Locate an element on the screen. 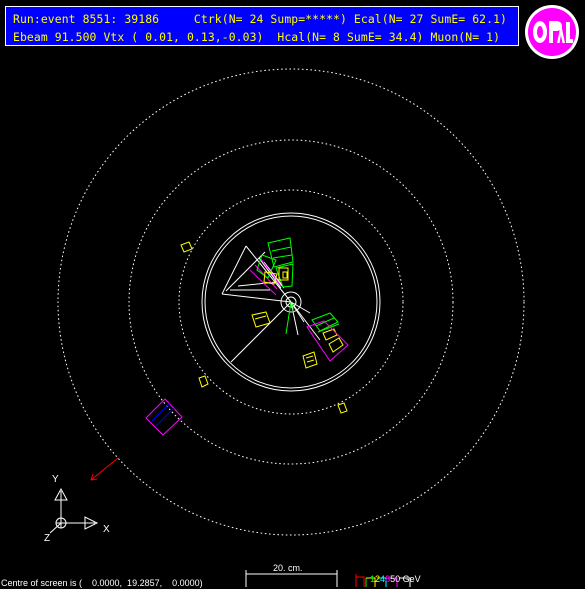 The image size is (585, 589). track-jet-upper-left is located at coordinates (256, 304).